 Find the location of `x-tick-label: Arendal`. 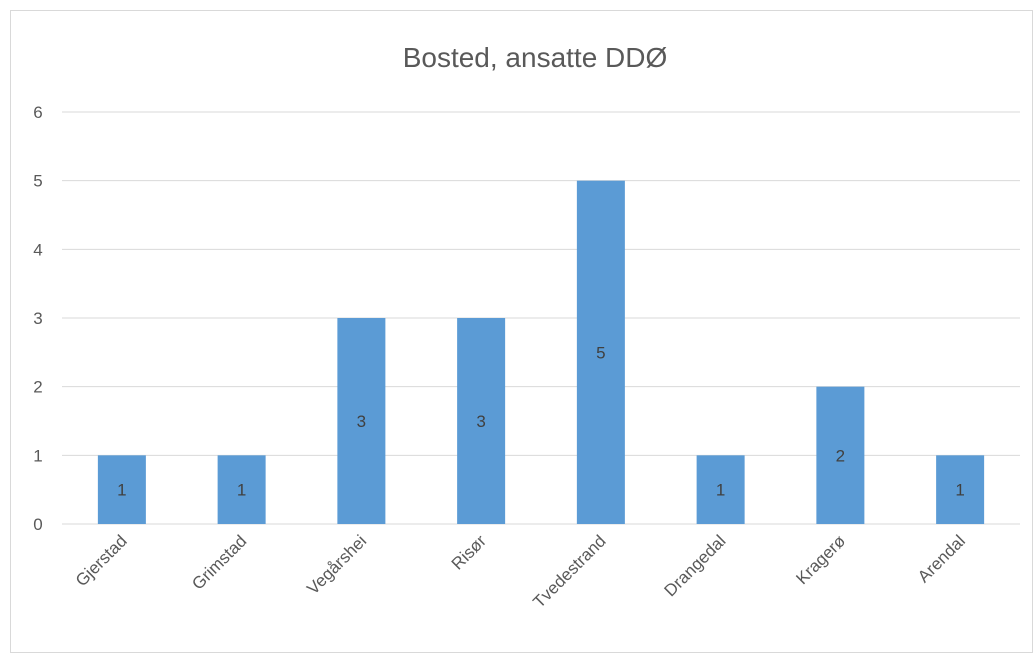

x-tick-label: Arendal is located at coordinates (941, 558).